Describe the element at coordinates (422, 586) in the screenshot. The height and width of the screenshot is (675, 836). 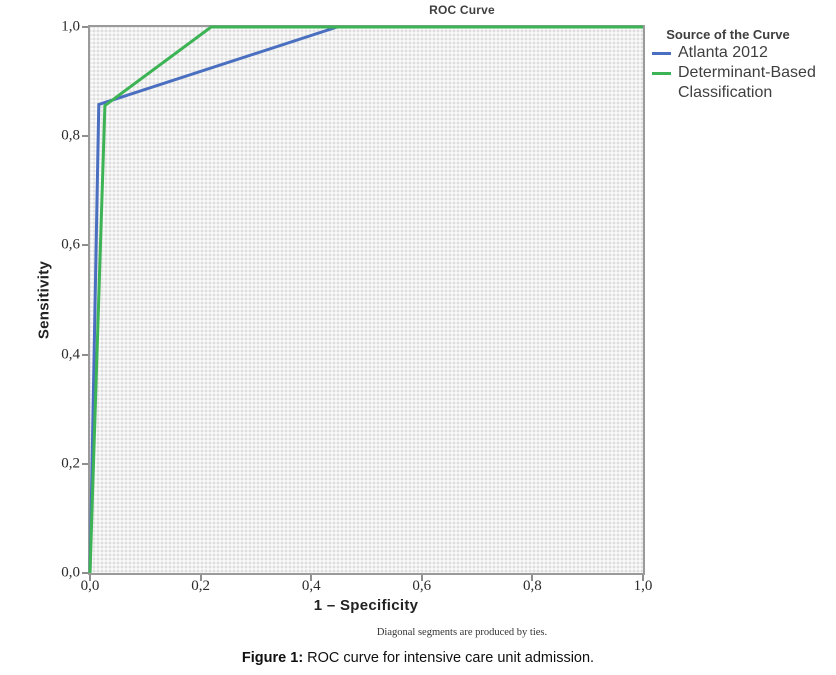
I see `x-tick-label: 0,6` at that location.